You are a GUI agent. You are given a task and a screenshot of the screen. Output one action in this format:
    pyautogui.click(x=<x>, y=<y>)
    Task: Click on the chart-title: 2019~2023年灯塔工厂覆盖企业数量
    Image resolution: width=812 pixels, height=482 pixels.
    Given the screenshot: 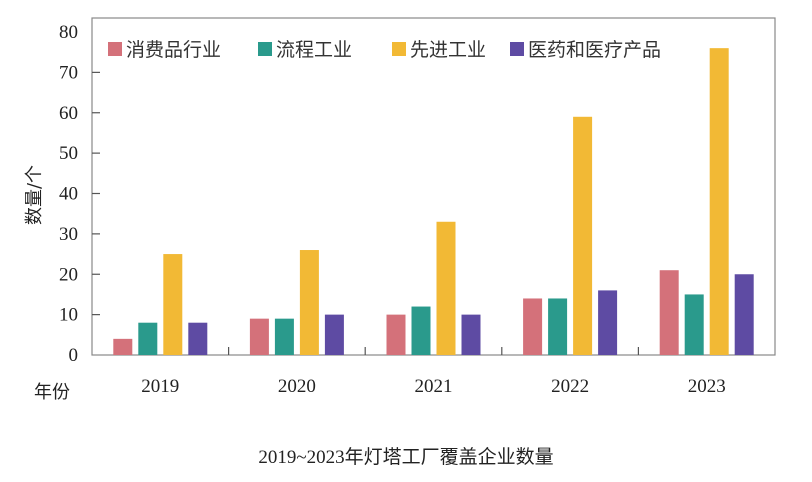 What is the action you would take?
    pyautogui.click(x=406, y=457)
    